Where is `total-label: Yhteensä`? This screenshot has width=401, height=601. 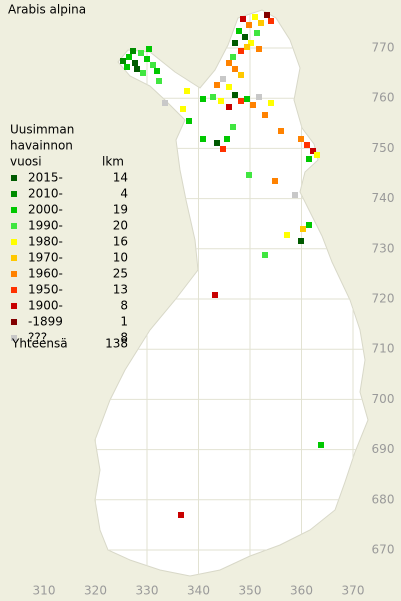 total-label: Yhteensä is located at coordinates (39, 344).